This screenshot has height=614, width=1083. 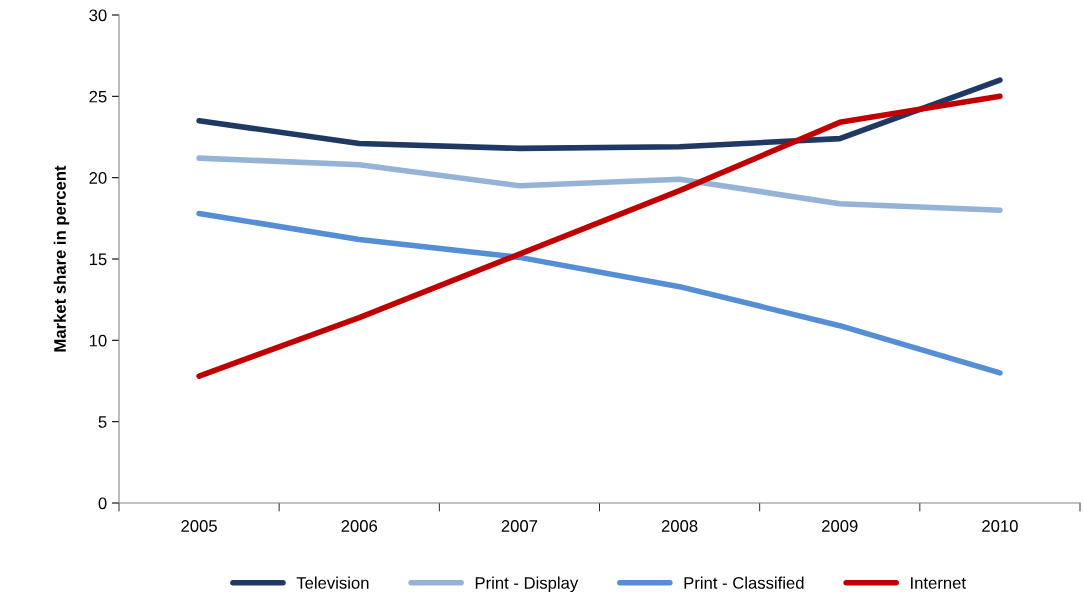 What do you see at coordinates (98, 178) in the screenshot?
I see `y-tick-label: 20` at bounding box center [98, 178].